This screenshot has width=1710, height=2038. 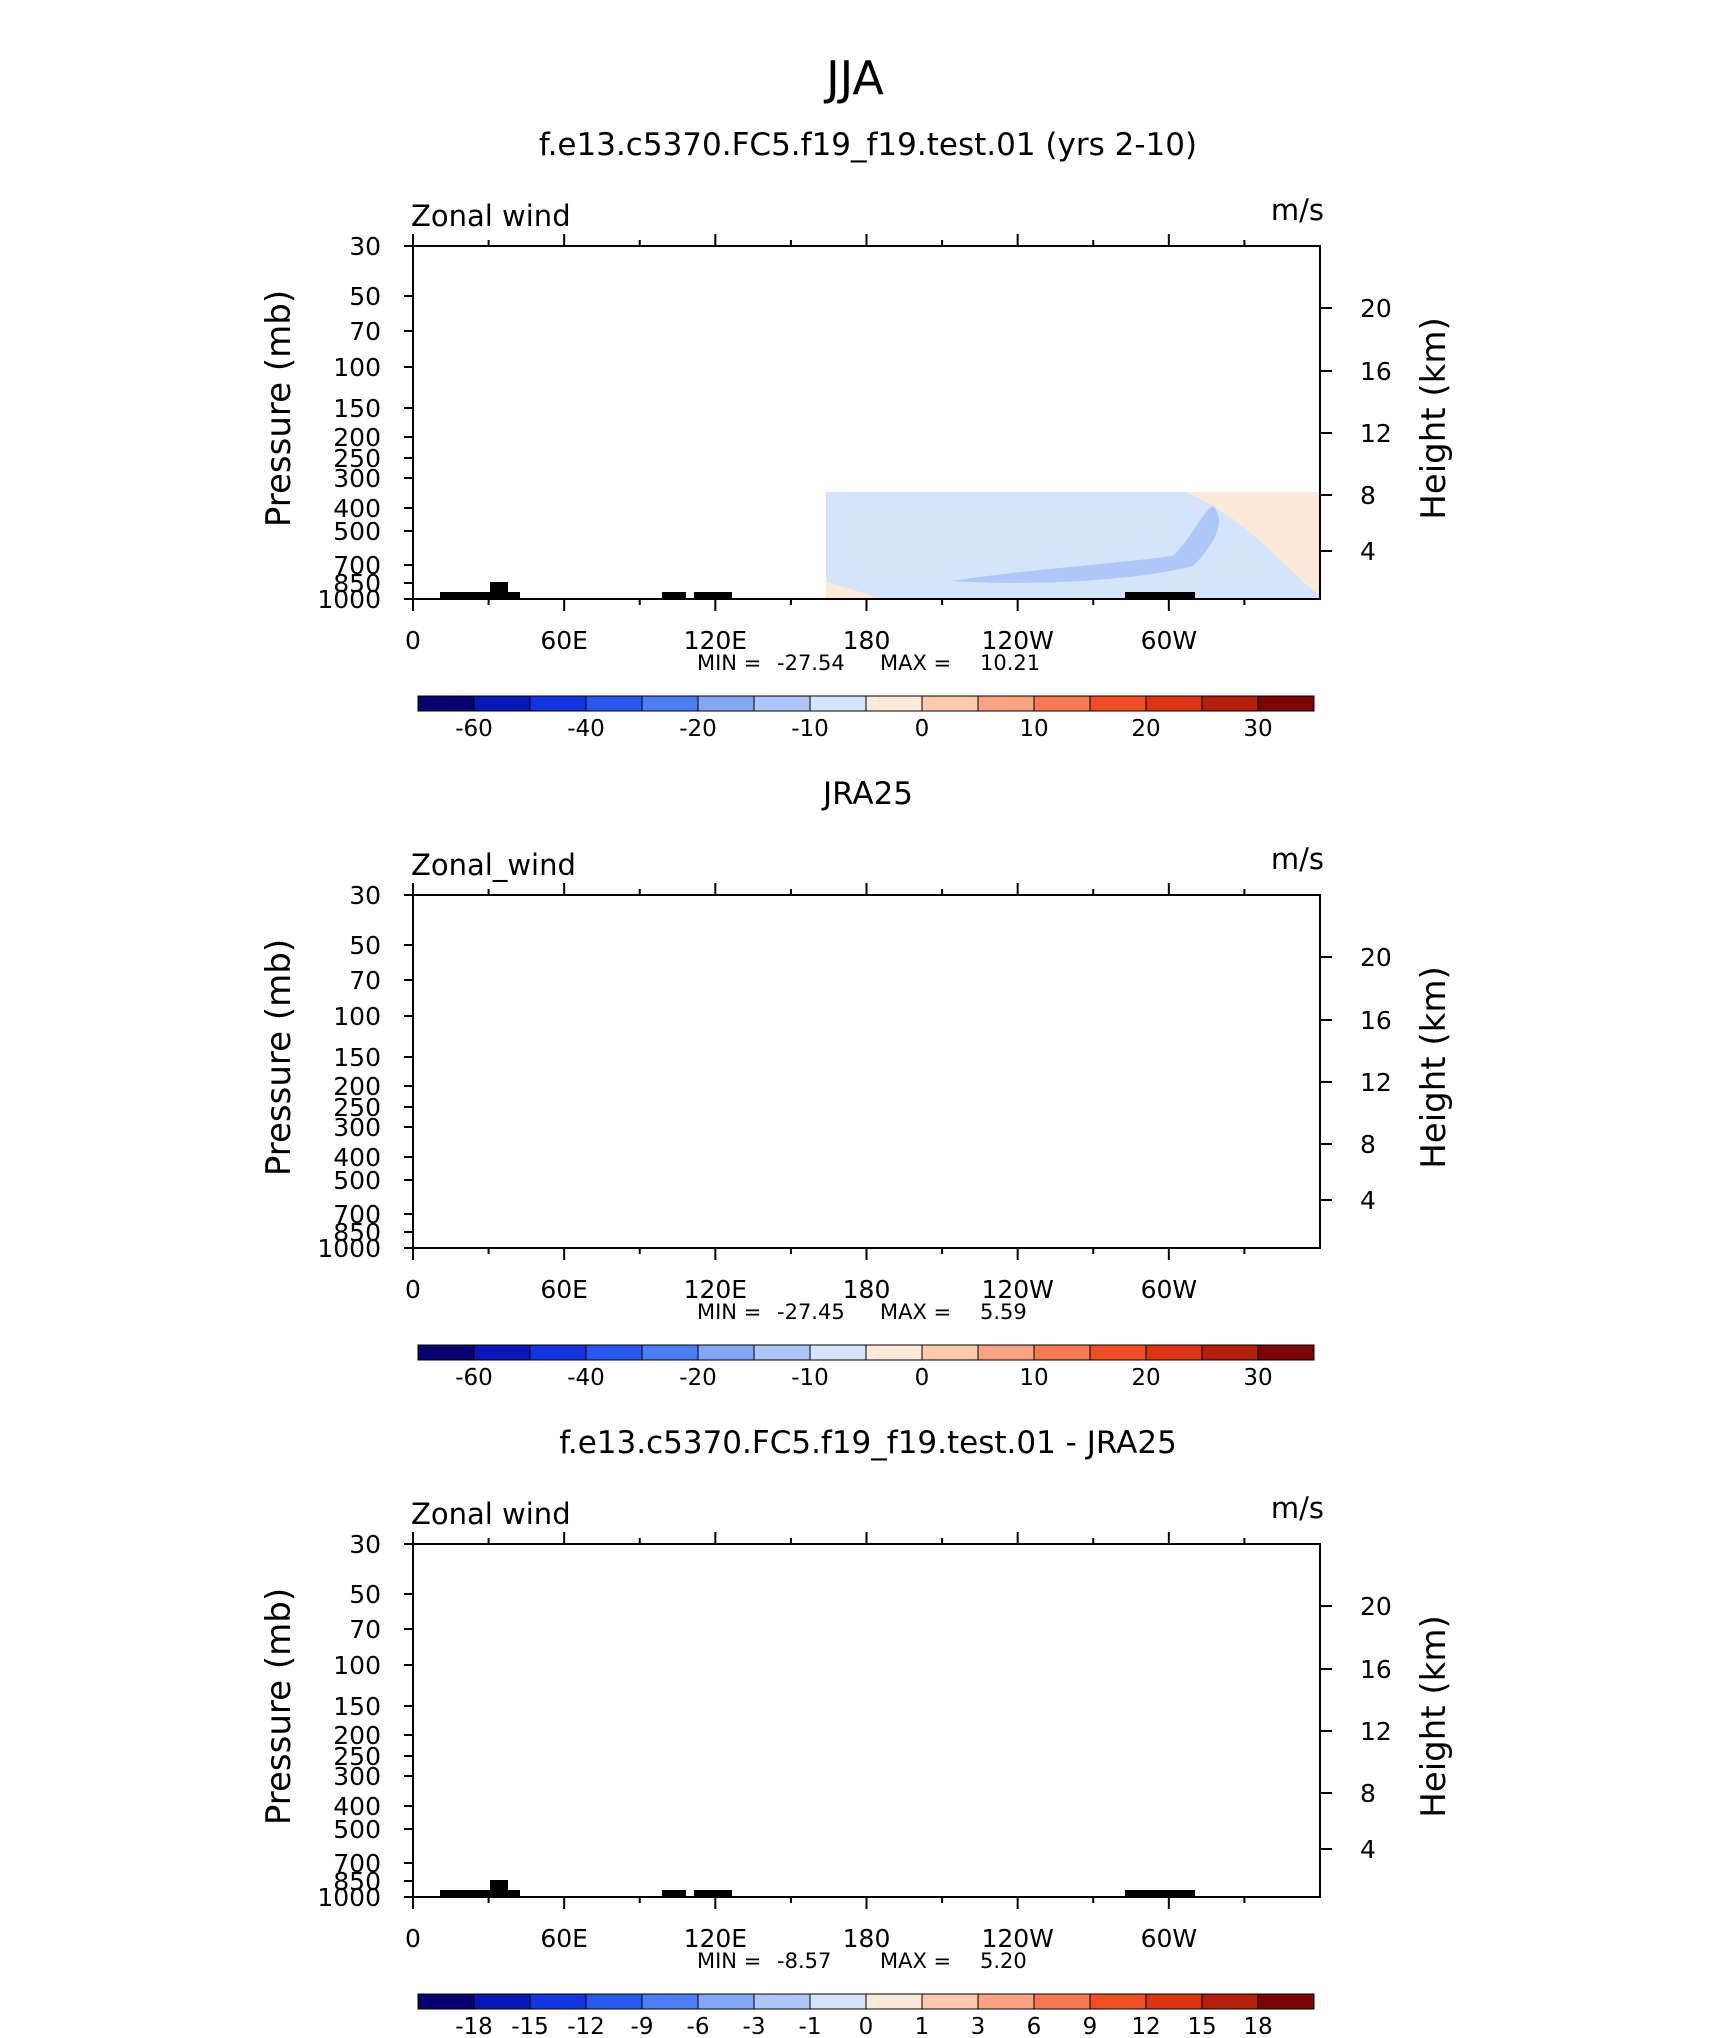 I want to click on x-tick-label: 180, so click(x=867, y=1289).